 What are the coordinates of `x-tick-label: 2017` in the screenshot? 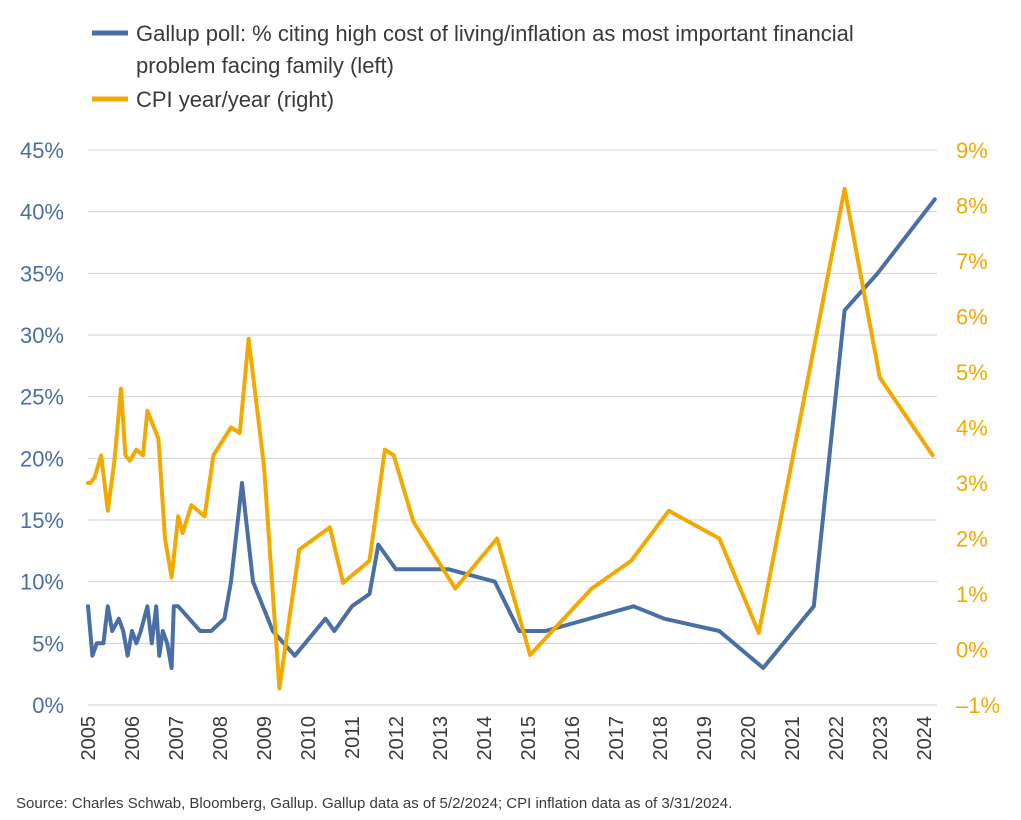 It's located at (617, 738).